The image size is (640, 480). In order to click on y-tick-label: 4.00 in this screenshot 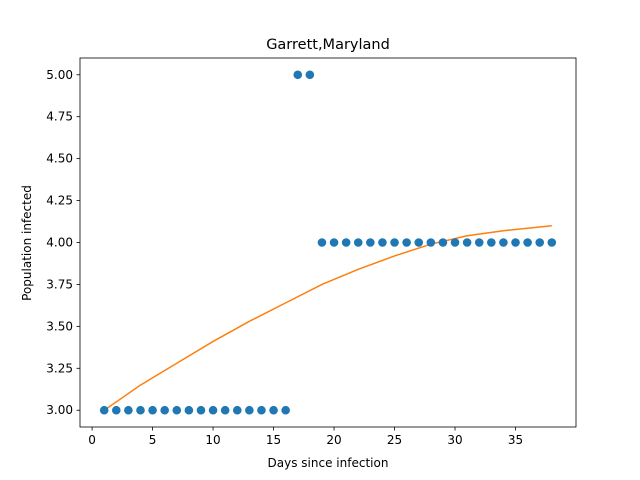, I will do `click(59, 243)`.